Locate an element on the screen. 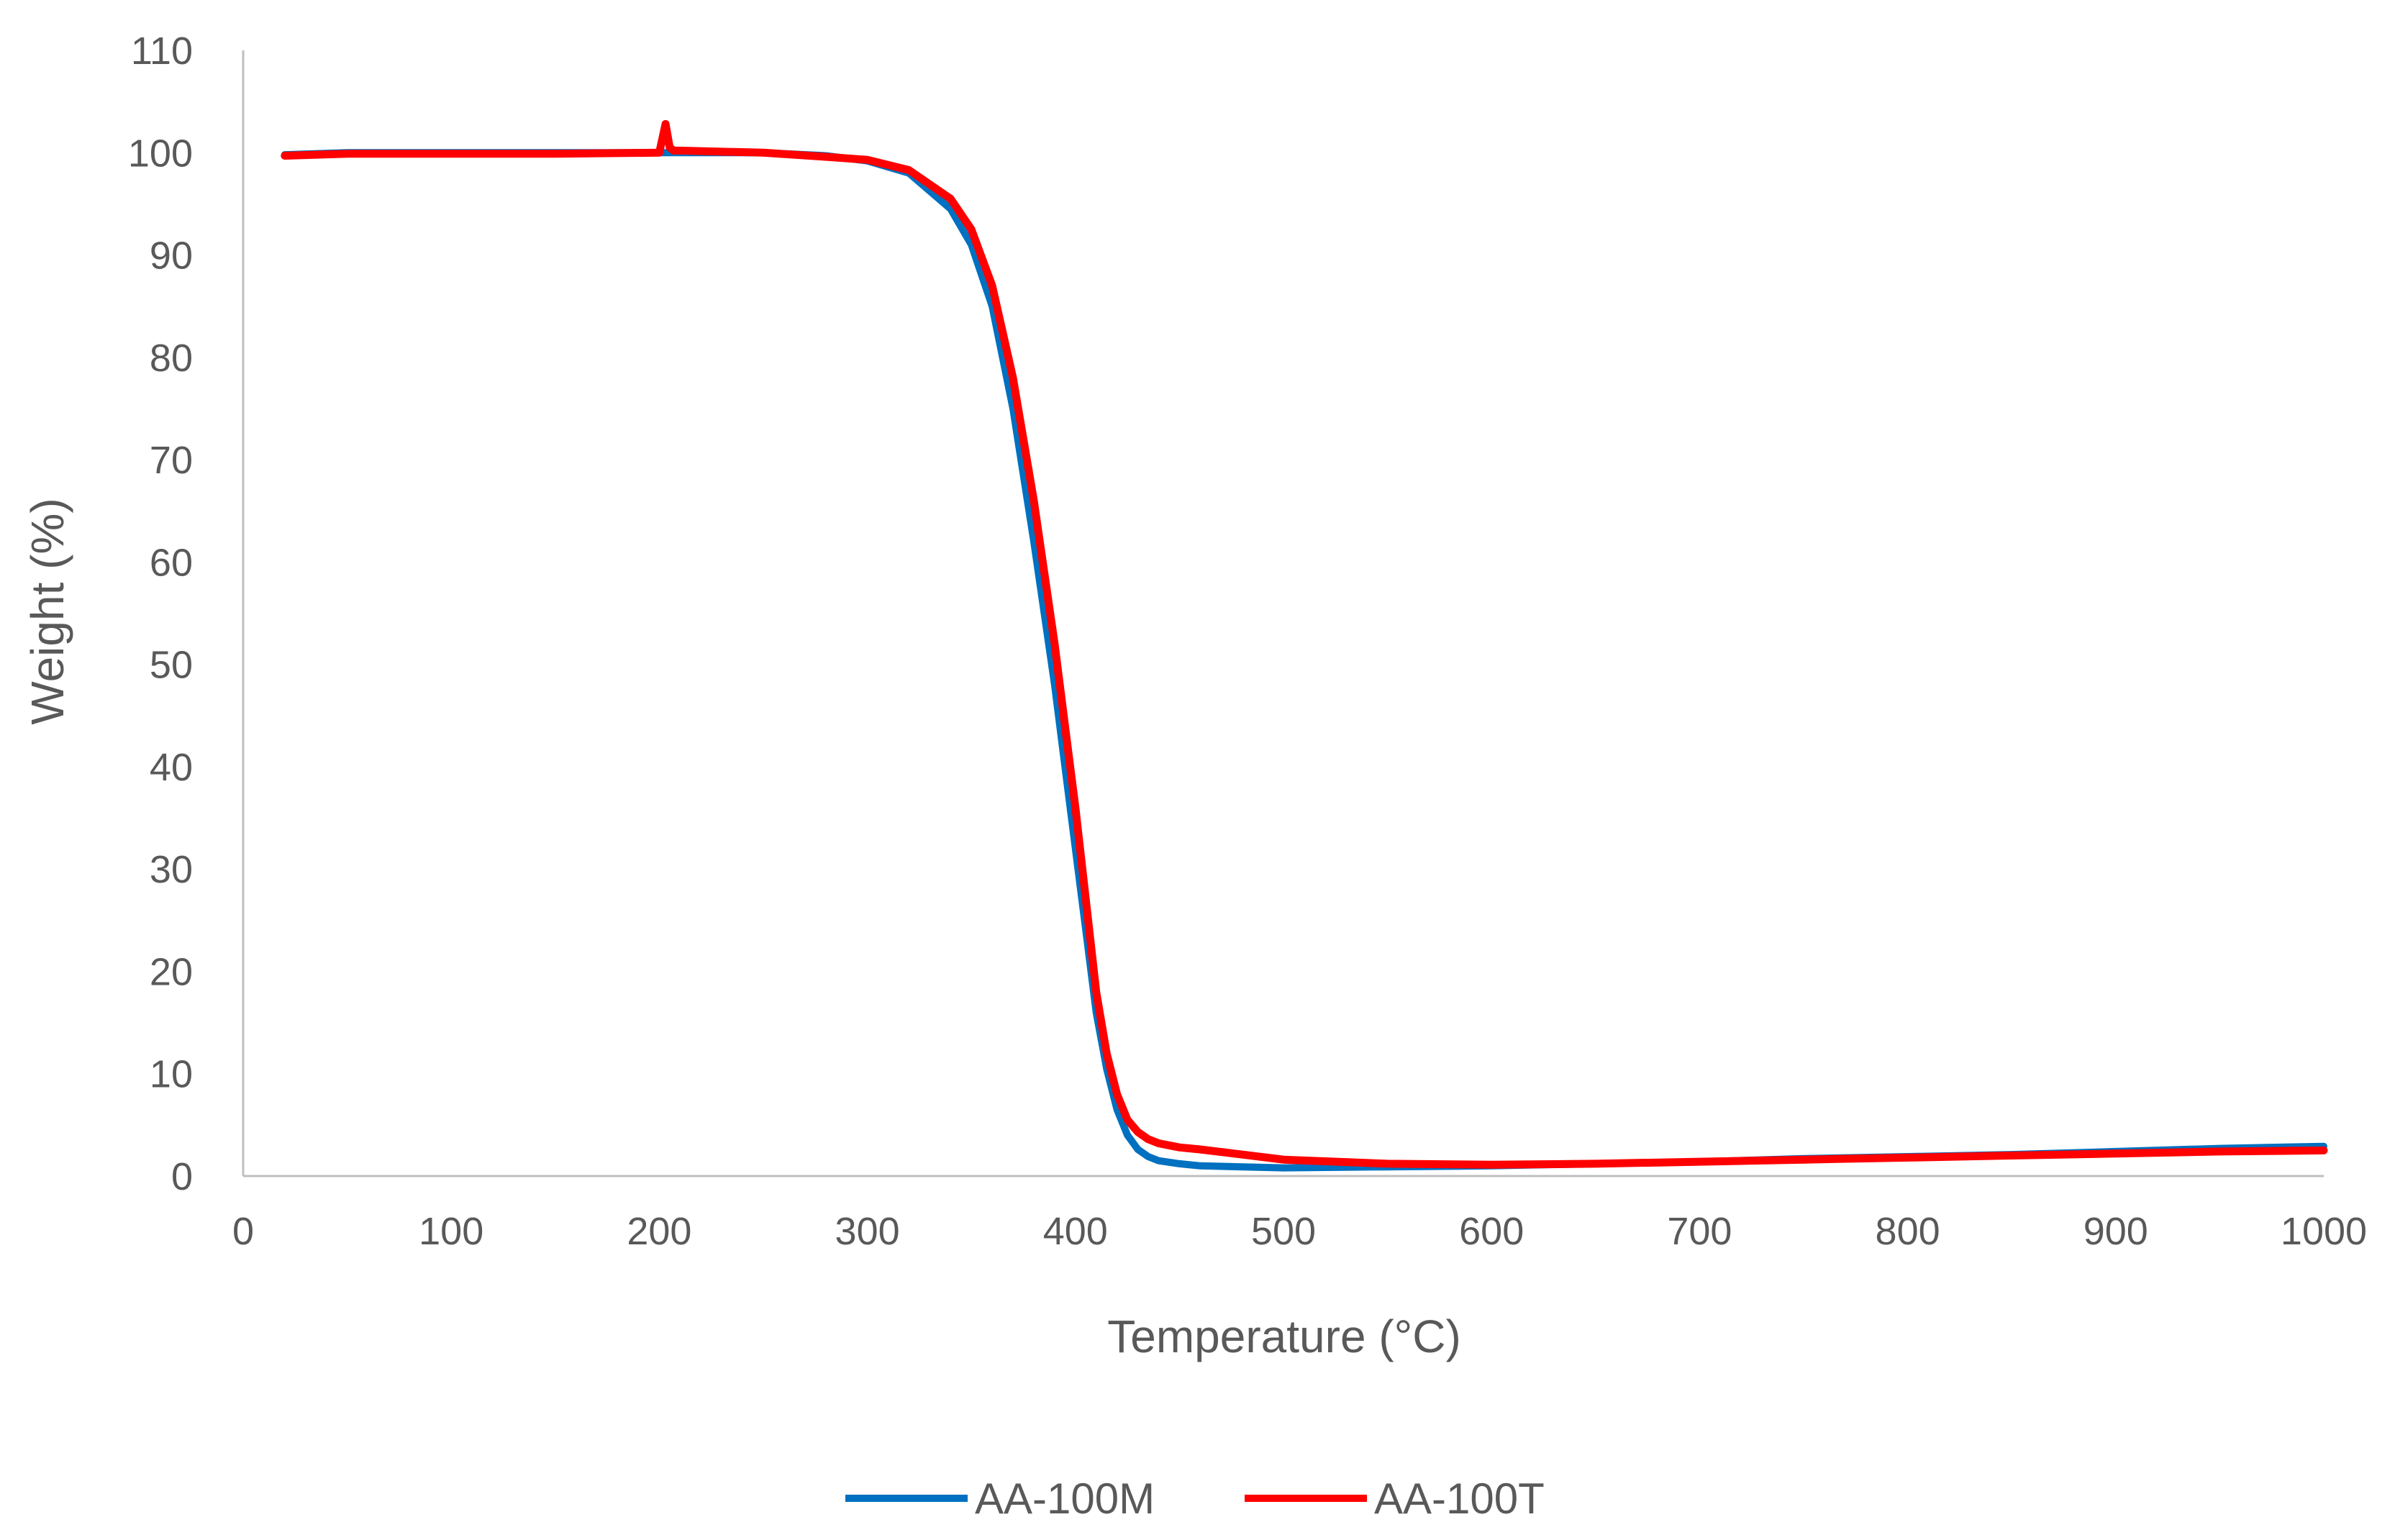  y-tick-label: 40 is located at coordinates (171, 768).